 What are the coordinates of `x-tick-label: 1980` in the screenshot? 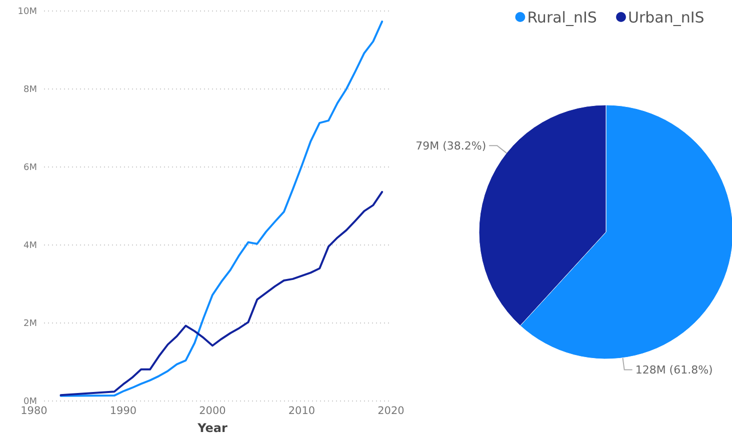 It's located at (34, 411).